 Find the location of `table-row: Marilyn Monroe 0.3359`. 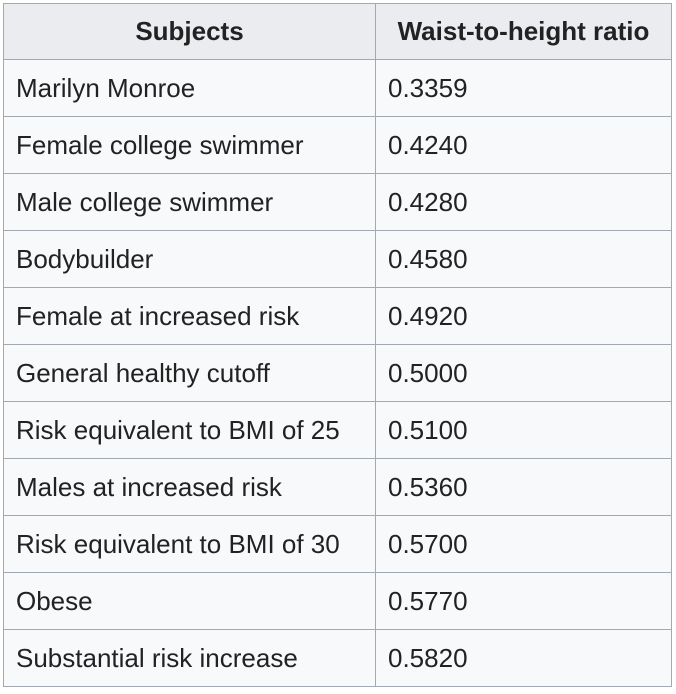

table-row: Marilyn Monroe 0.3359 is located at coordinates (337, 88).